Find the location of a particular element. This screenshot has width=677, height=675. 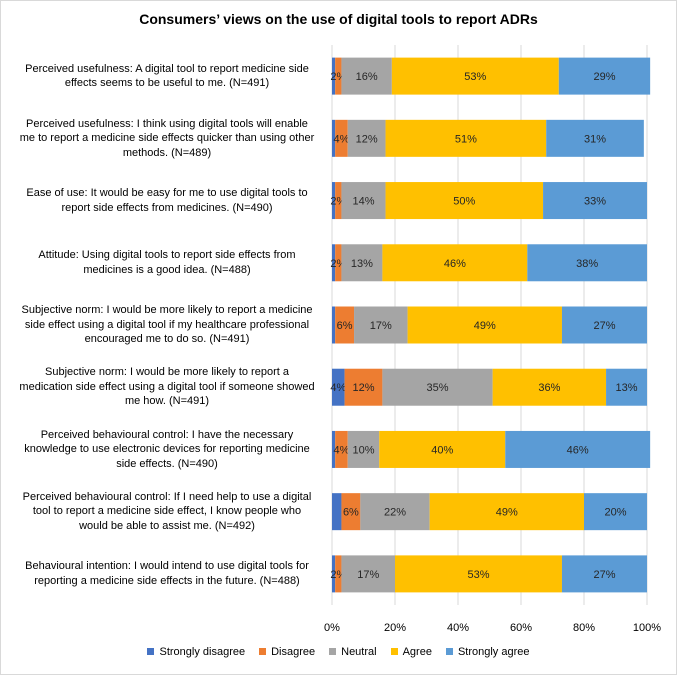

legend-item: Strongly disagree is located at coordinates (196, 652).